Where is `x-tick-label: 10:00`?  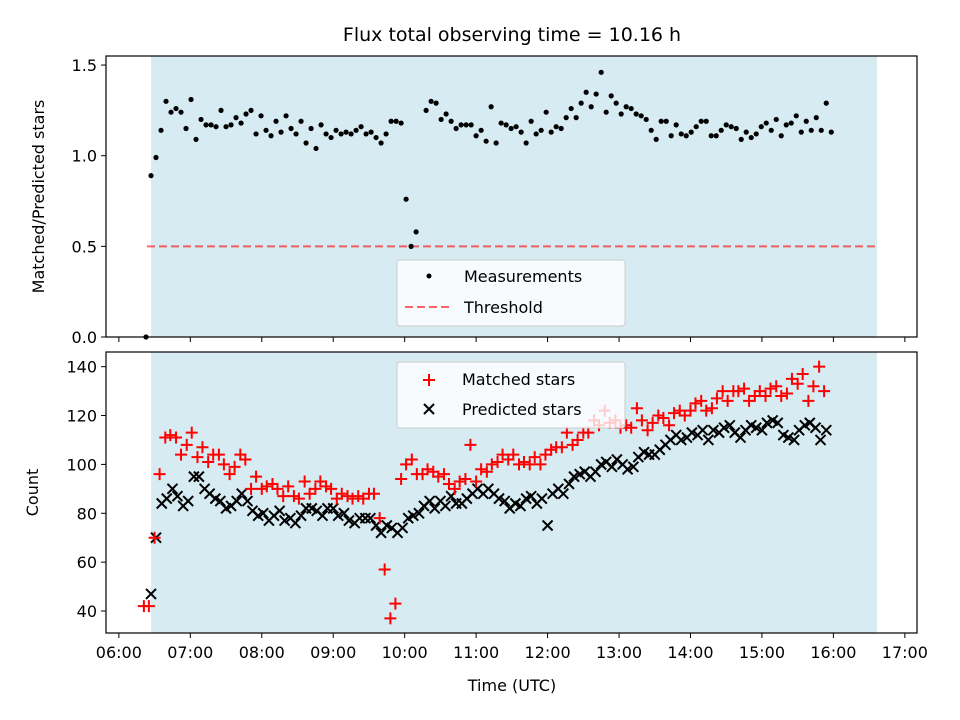 x-tick-label: 10:00 is located at coordinates (405, 652).